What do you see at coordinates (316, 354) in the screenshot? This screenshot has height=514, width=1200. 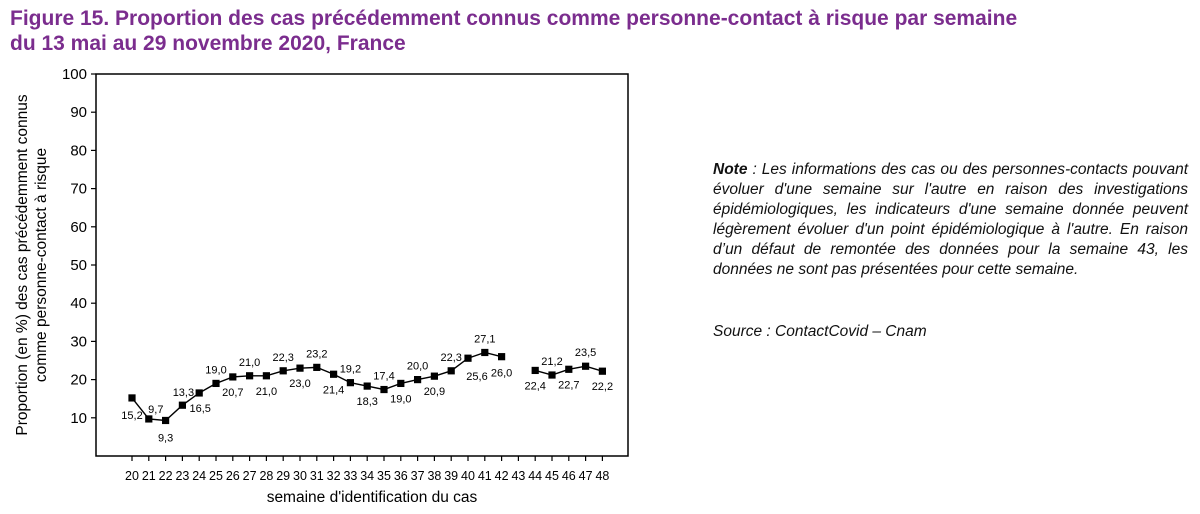 I see `data-label: 23,2` at bounding box center [316, 354].